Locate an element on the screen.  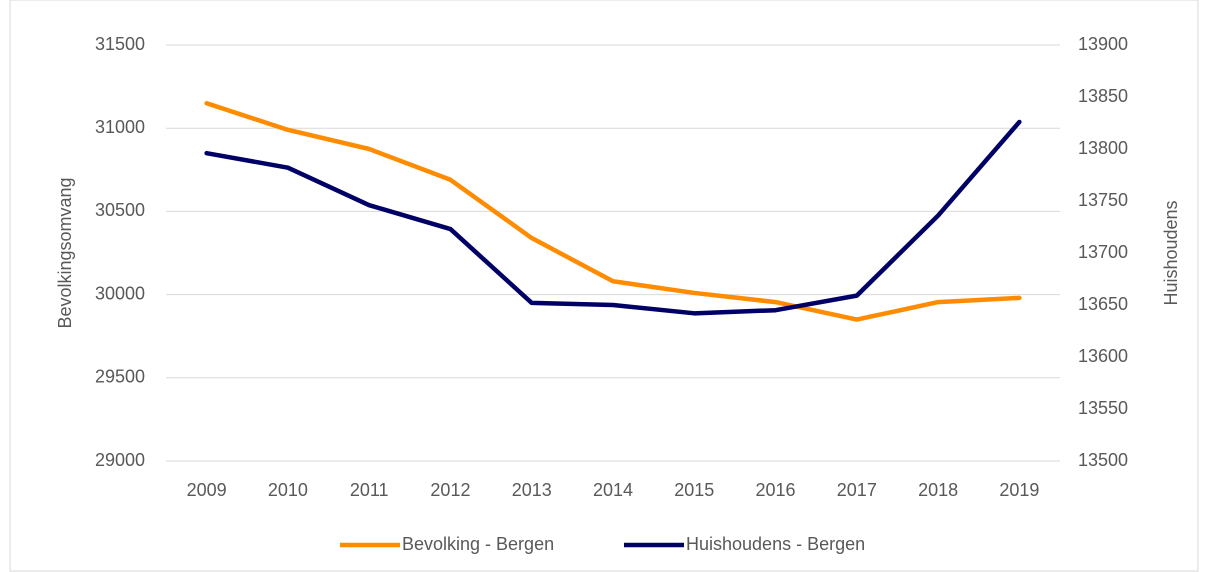
y2-tick-label: 13700 is located at coordinates (1103, 252).